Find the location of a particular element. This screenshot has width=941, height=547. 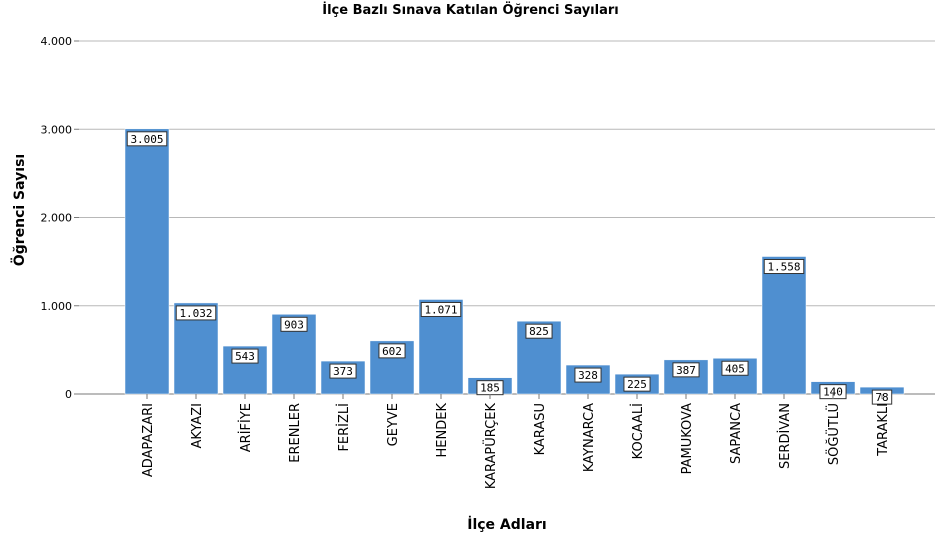

data-label: 903 is located at coordinates (294, 324).